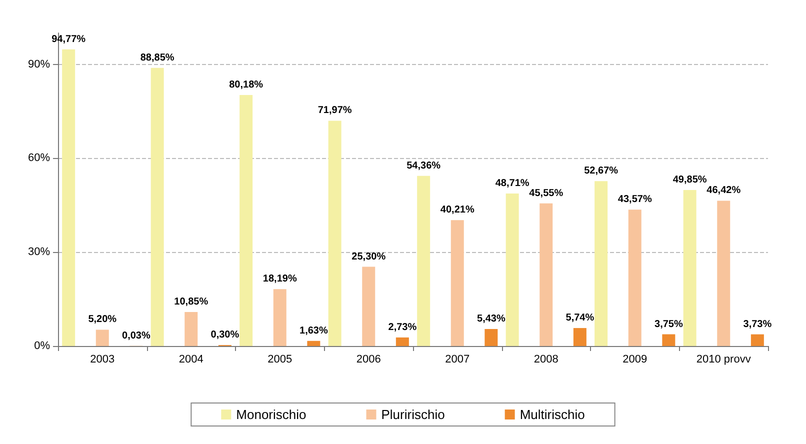  Describe the element at coordinates (757, 324) in the screenshot. I see `data-label: 3,73%` at that location.